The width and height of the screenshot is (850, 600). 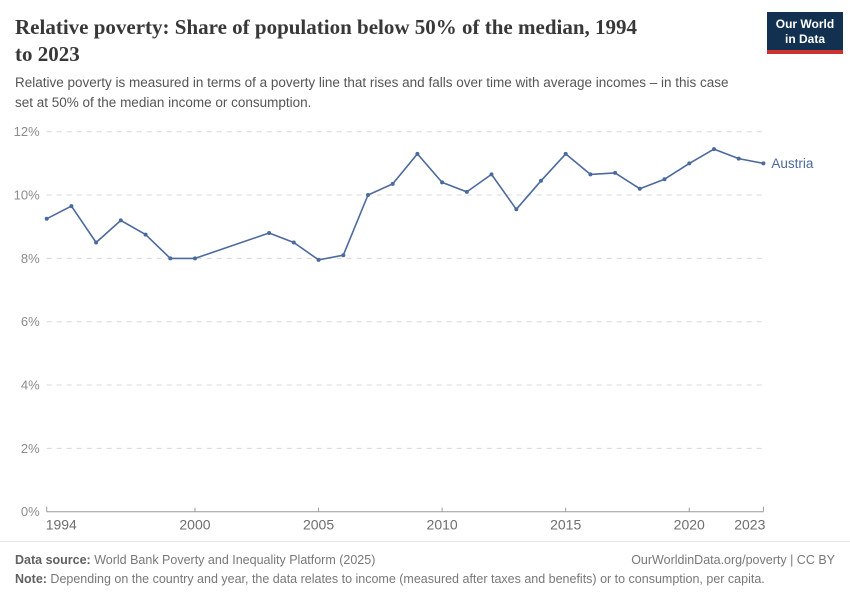 I want to click on y-tick-label: 8%, so click(x=30, y=258).